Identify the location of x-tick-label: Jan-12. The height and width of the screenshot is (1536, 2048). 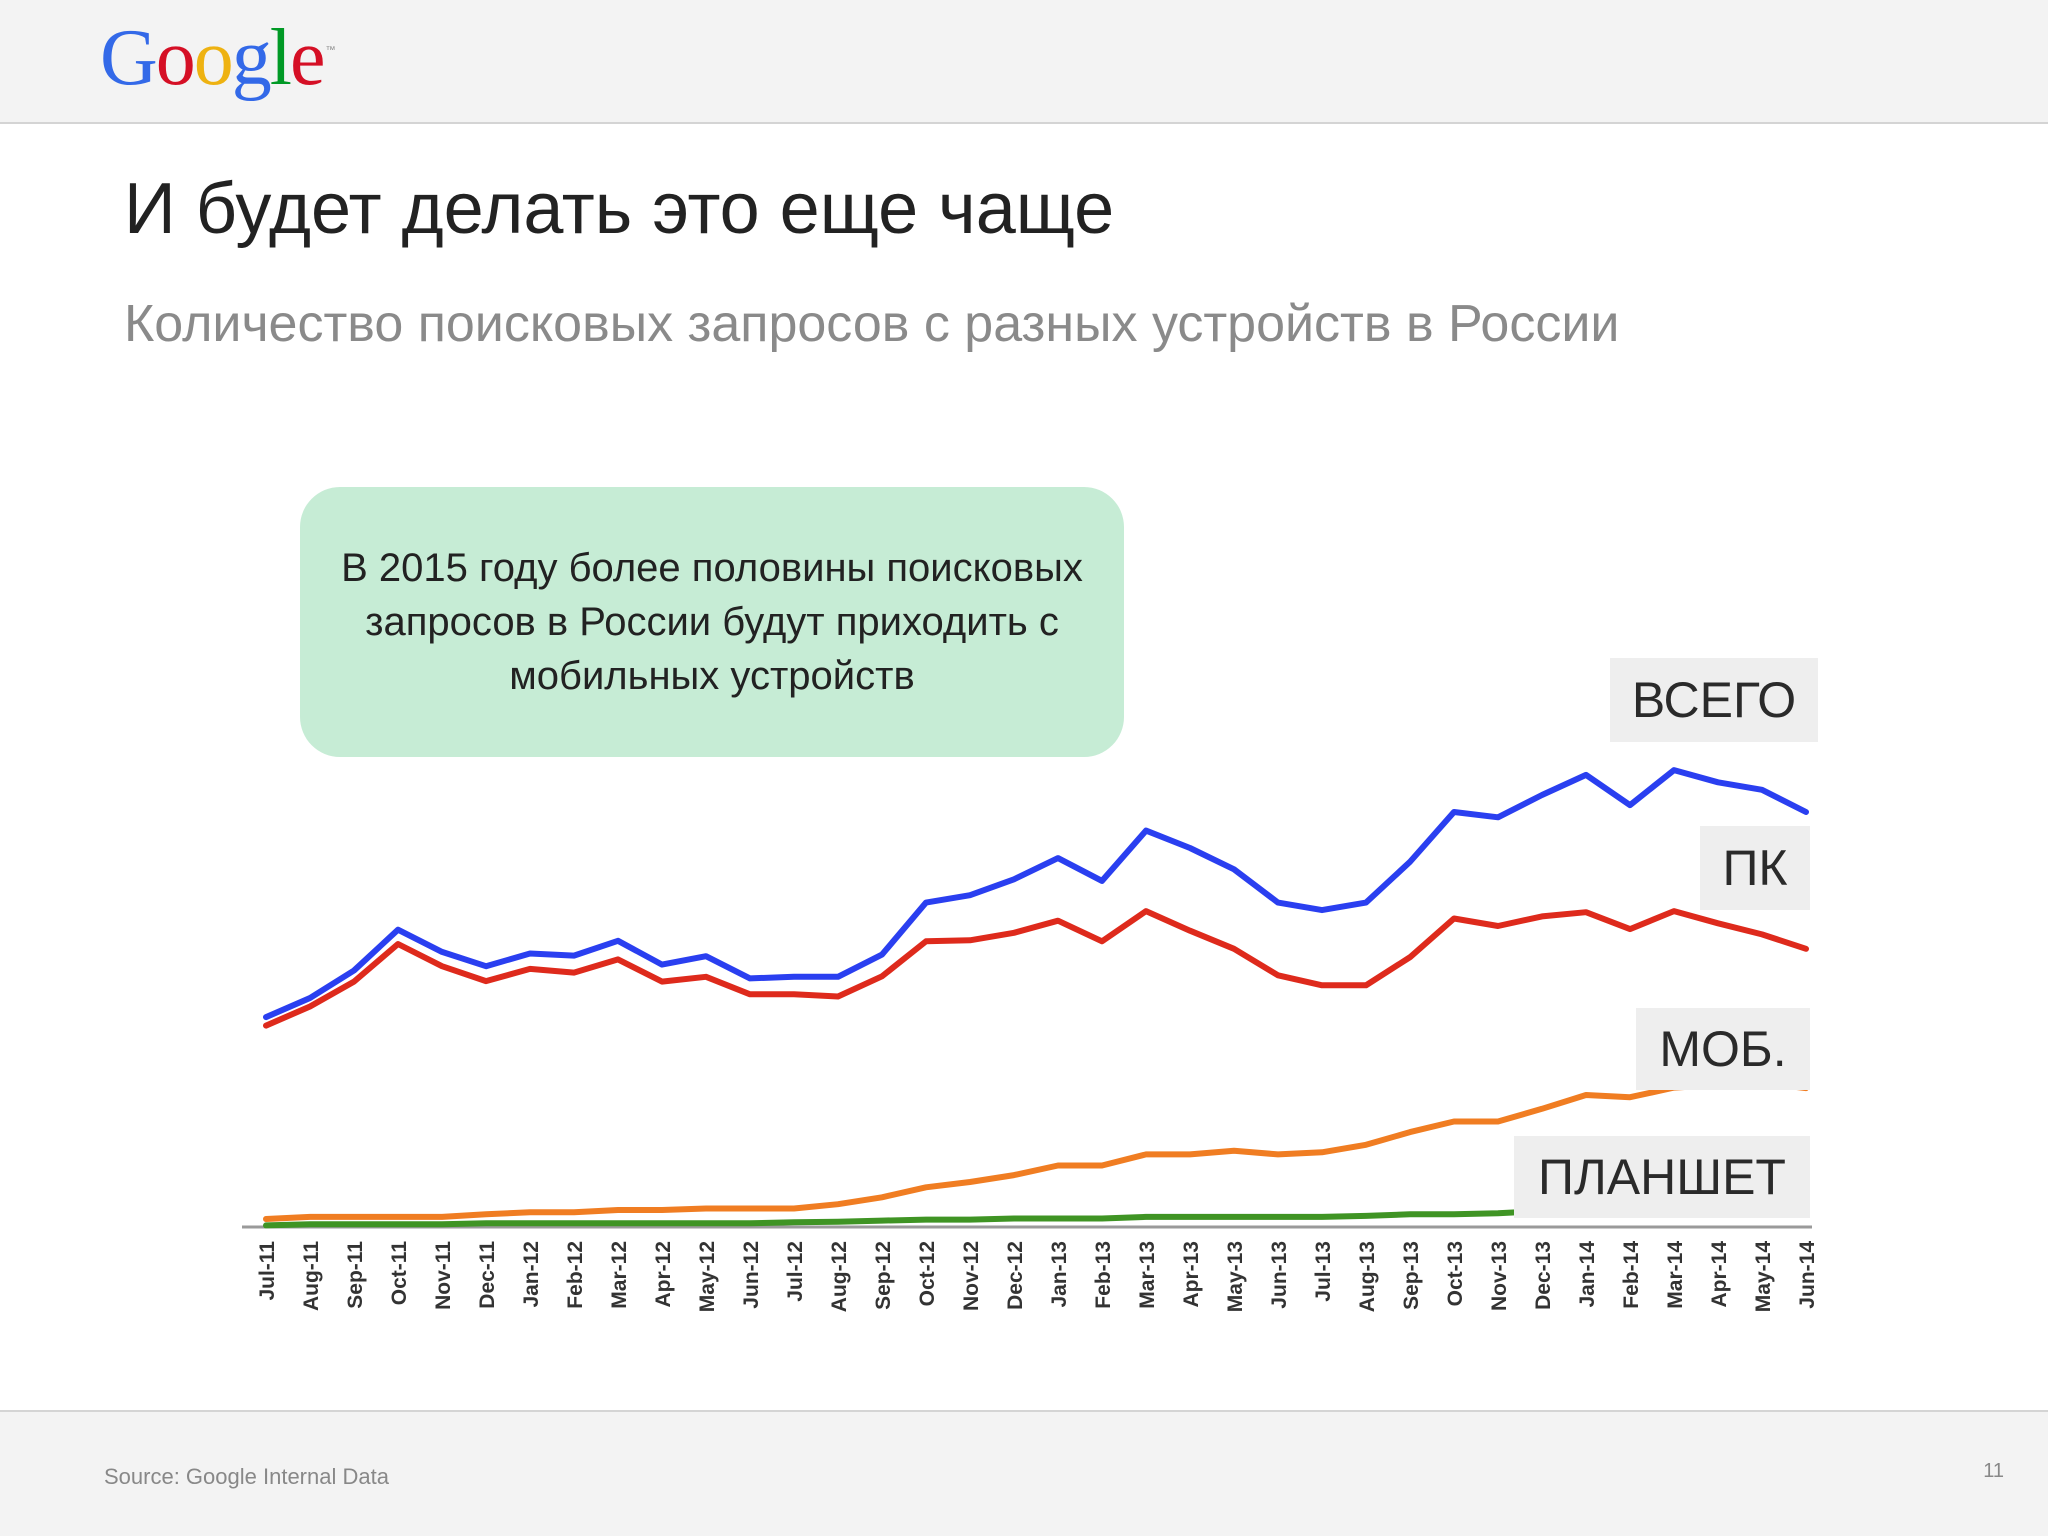
(531, 1274).